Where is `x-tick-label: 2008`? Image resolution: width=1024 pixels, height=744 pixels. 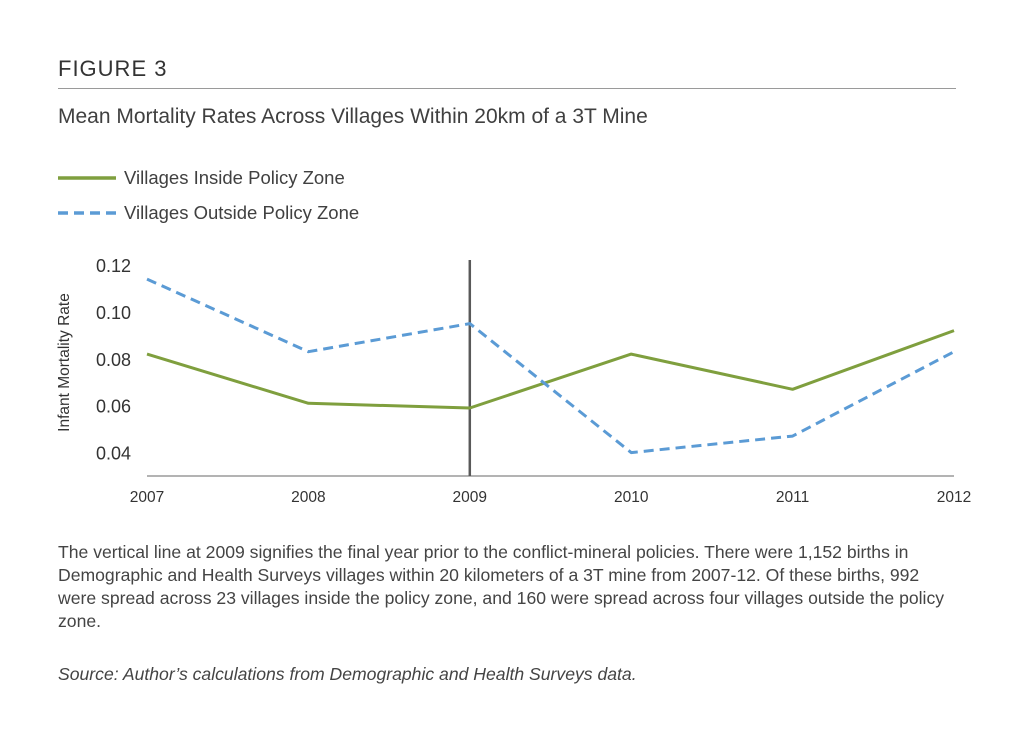 x-tick-label: 2008 is located at coordinates (308, 497).